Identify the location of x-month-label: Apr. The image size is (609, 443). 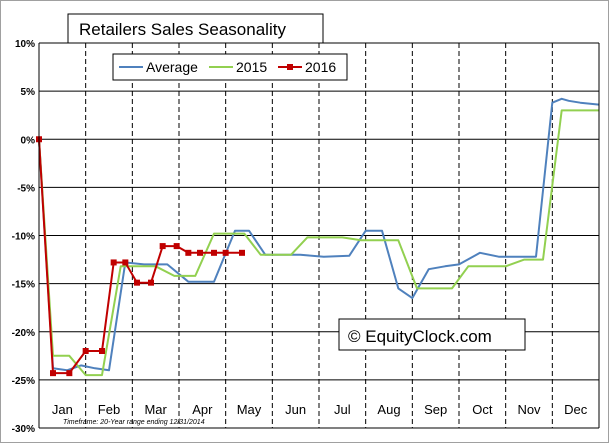
(202, 409).